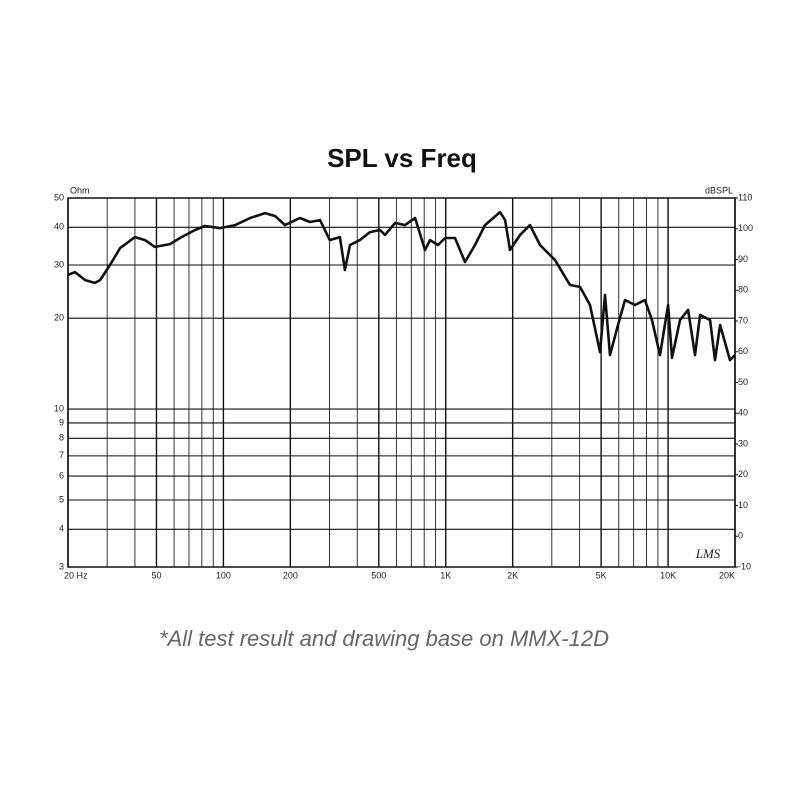  I want to click on y-tick-label: 5, so click(61, 499).